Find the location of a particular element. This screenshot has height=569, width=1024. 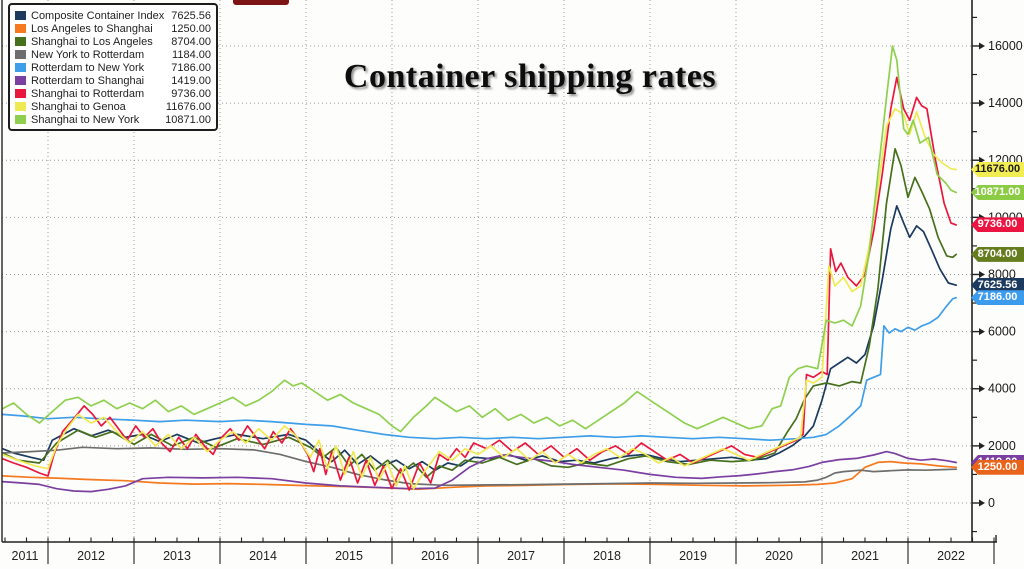

top-edge-red-artifact is located at coordinates (261, 2).